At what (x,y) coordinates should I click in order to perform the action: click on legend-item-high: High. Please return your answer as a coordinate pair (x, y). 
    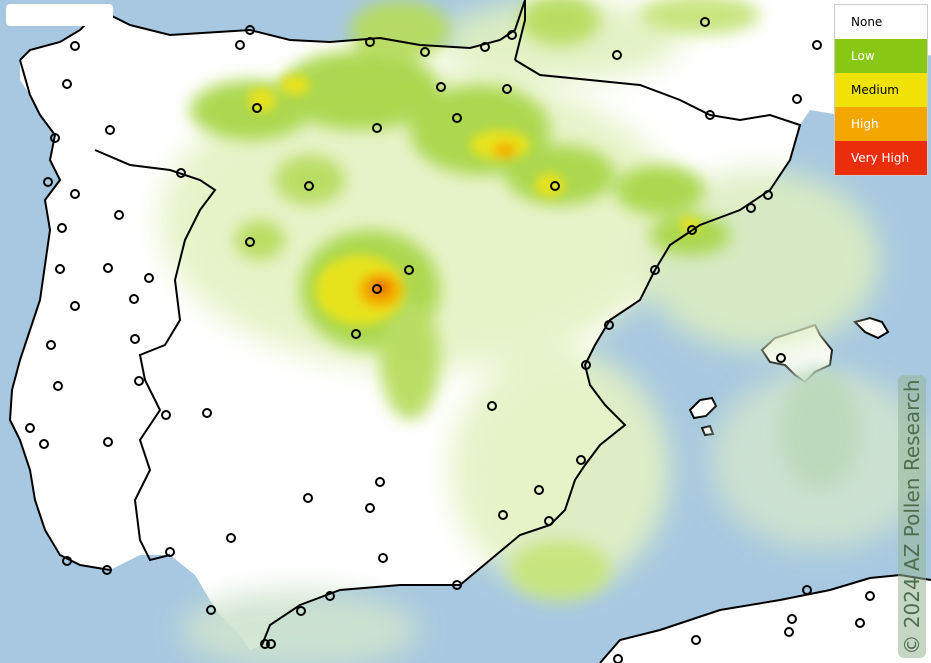
    Looking at the image, I should click on (881, 124).